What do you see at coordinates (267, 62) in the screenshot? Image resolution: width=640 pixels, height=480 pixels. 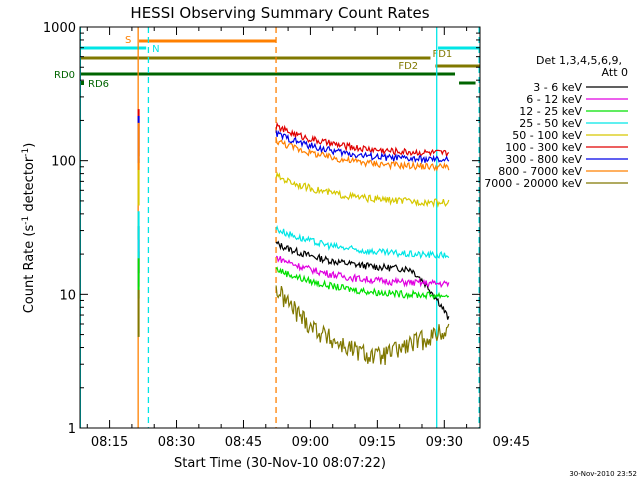 I see `observing-flag-bars: S N FD1 FD2 RD0 RD6` at bounding box center [267, 62].